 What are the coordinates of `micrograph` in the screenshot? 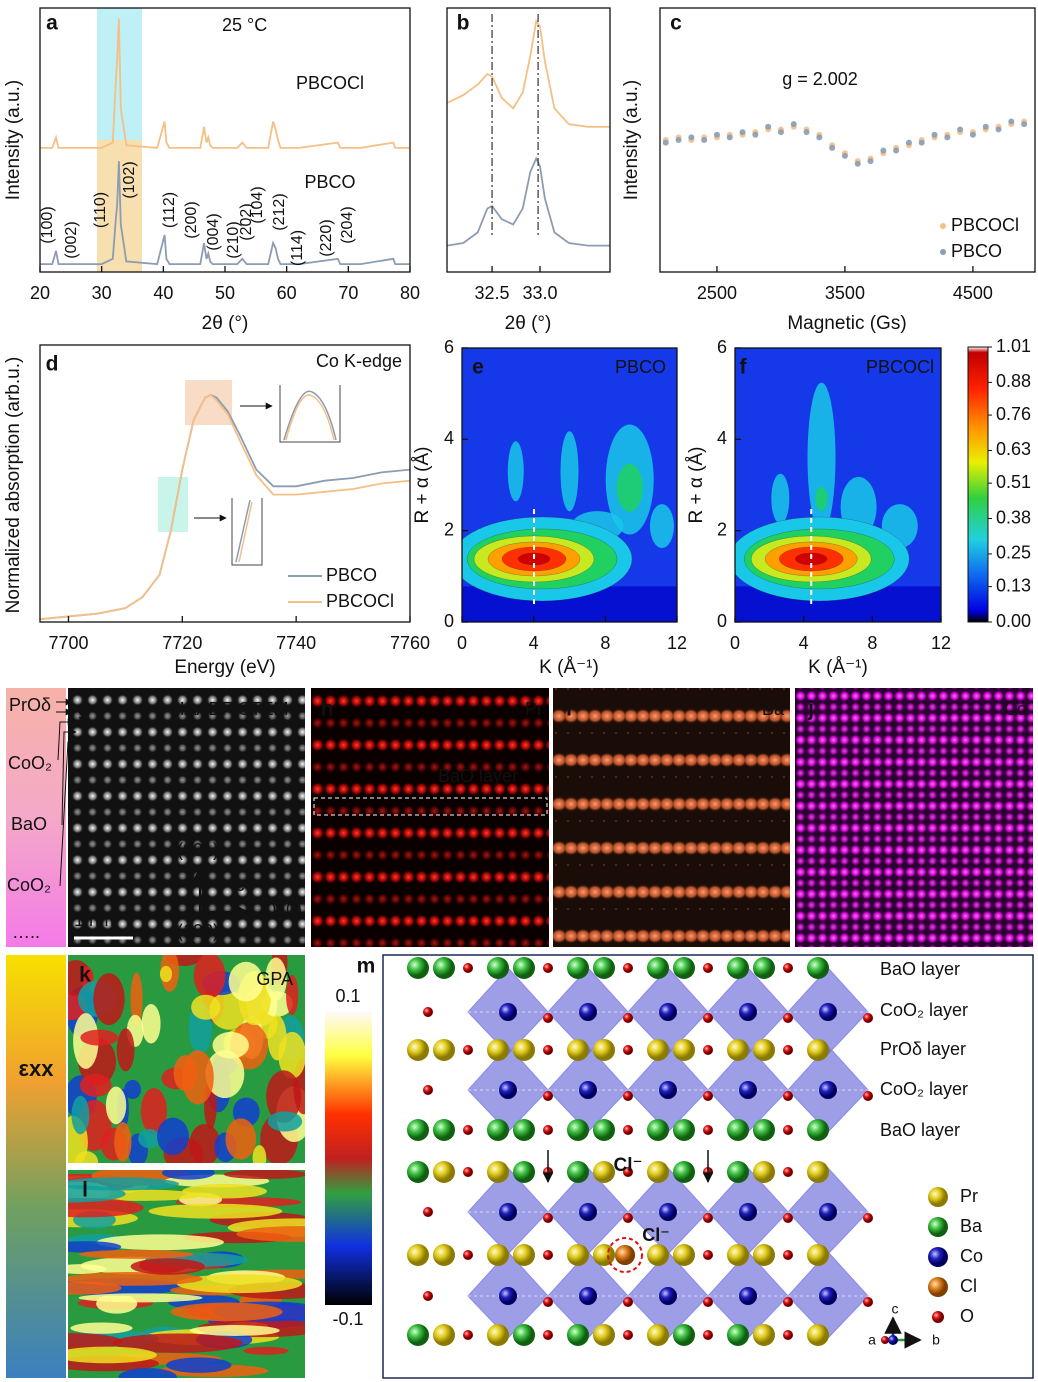 It's located at (914, 817).